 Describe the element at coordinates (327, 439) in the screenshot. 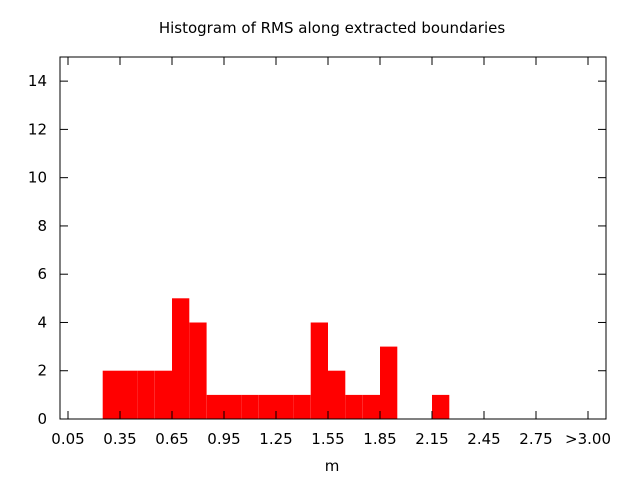

I see `x-tick-label-5: 1.55` at that location.